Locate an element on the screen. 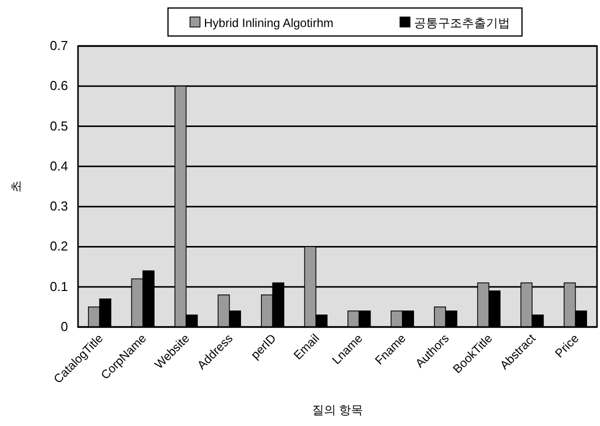 This screenshot has width=600, height=426. y-tick-label: 0.4 is located at coordinates (59, 166).